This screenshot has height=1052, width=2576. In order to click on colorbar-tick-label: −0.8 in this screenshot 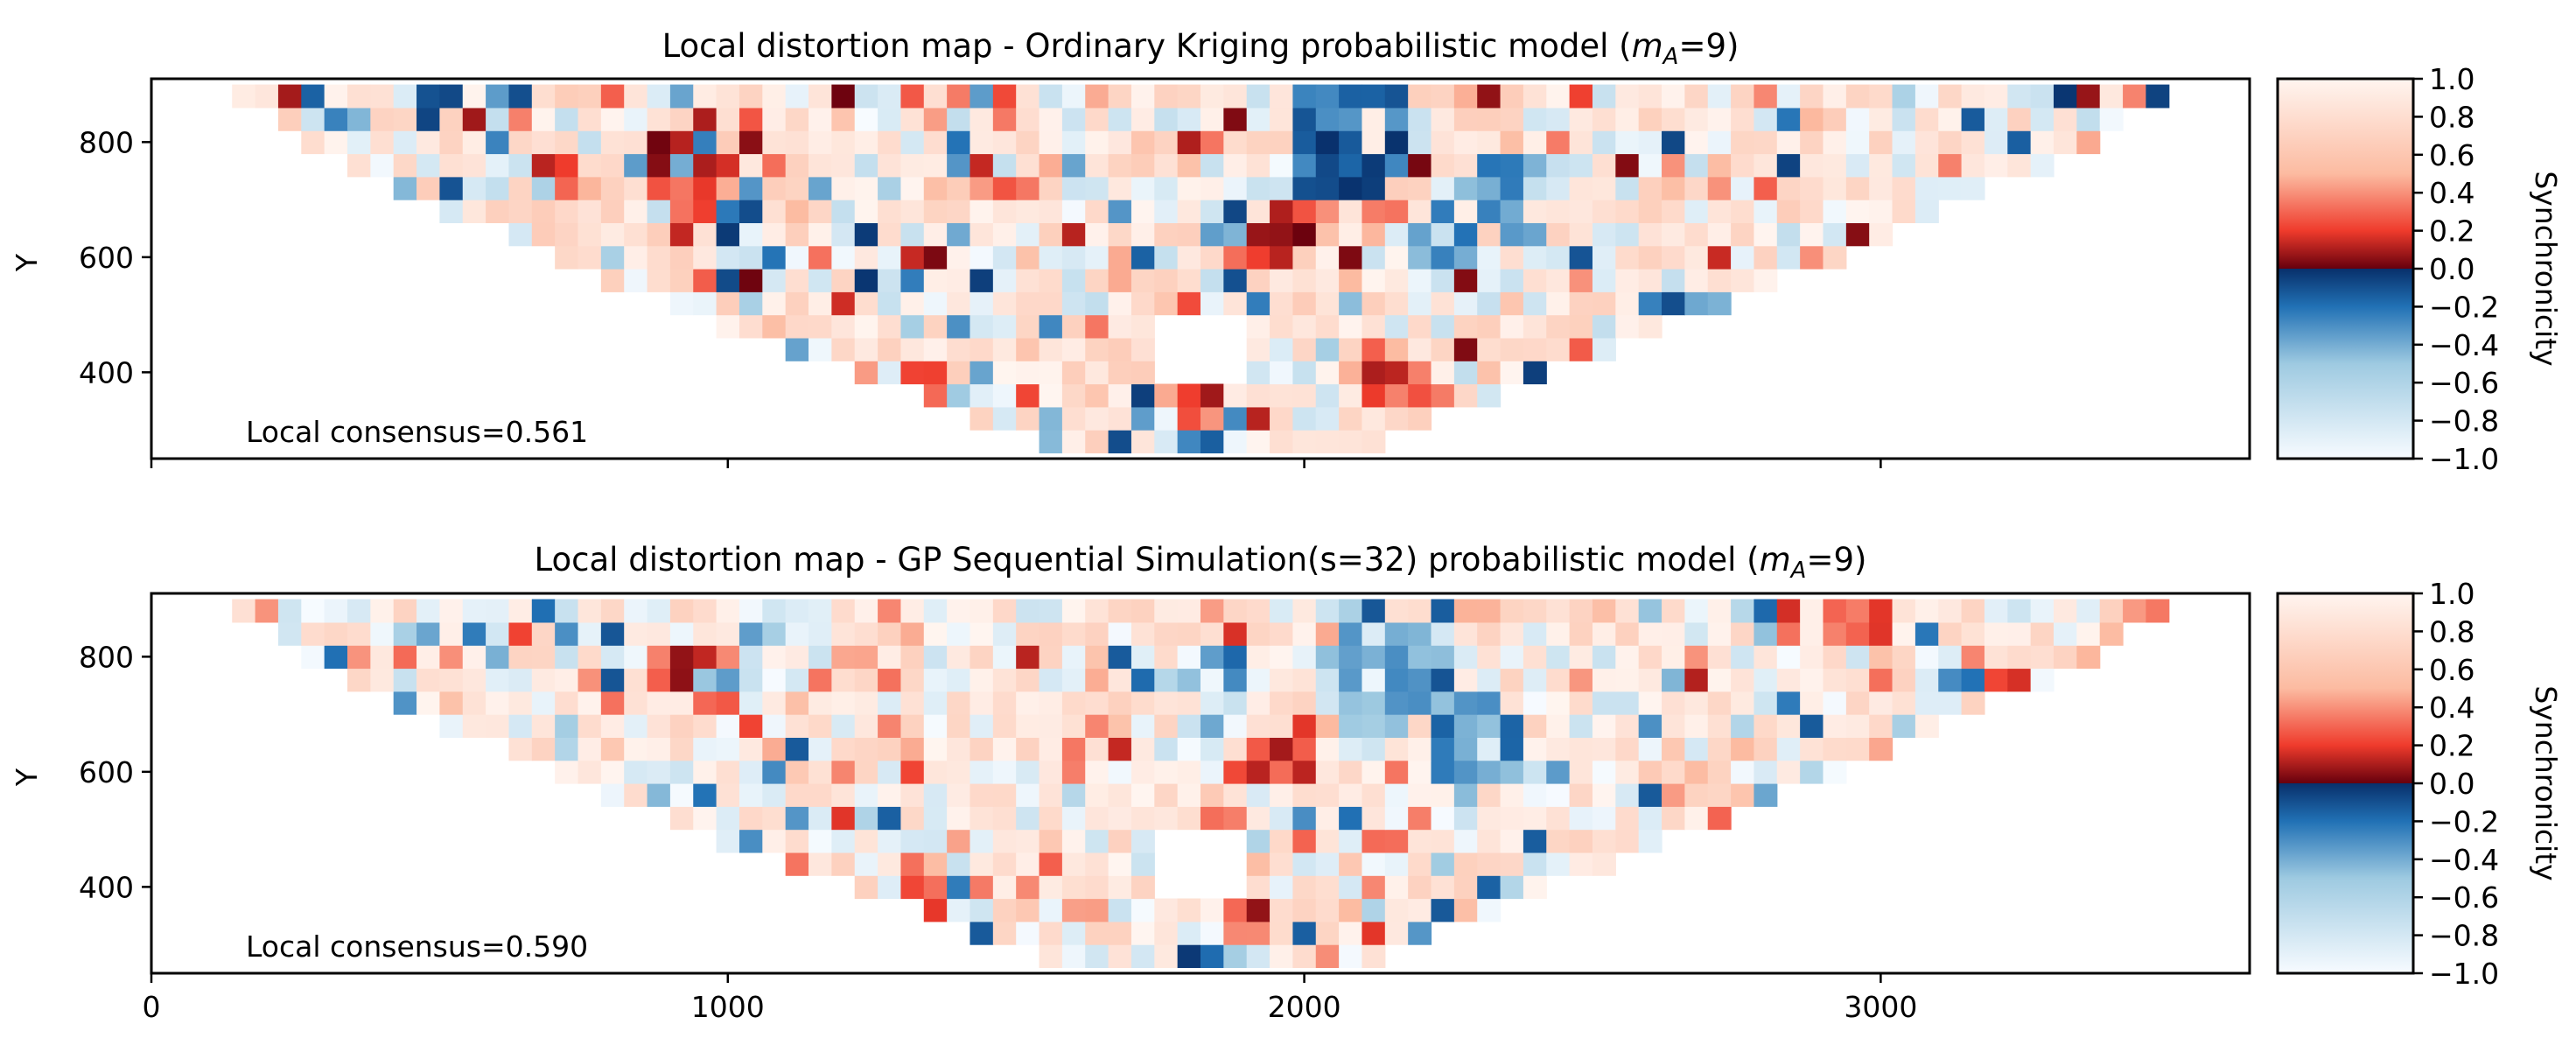, I will do `click(2464, 421)`.